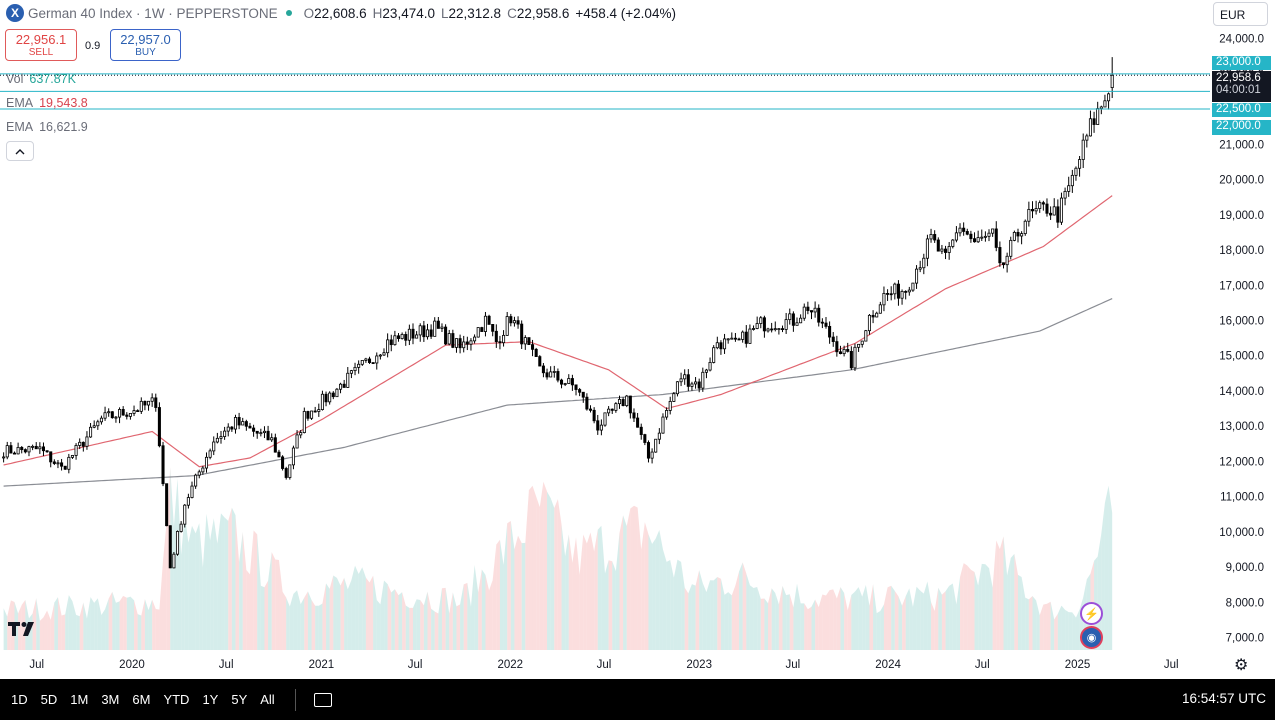 The image size is (1275, 720). What do you see at coordinates (1238, 78) in the screenshot?
I see `last-price-value: 22,958.6` at bounding box center [1238, 78].